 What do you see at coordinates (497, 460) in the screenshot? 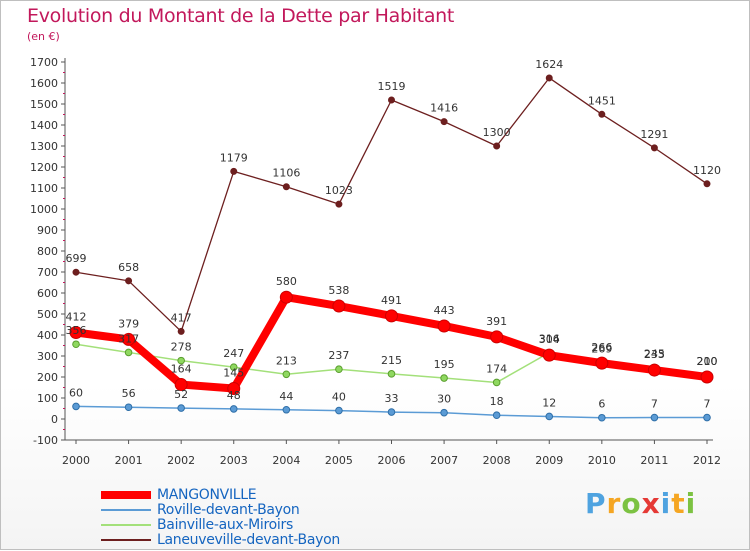
I see `x-tick-label: 2008` at bounding box center [497, 460].